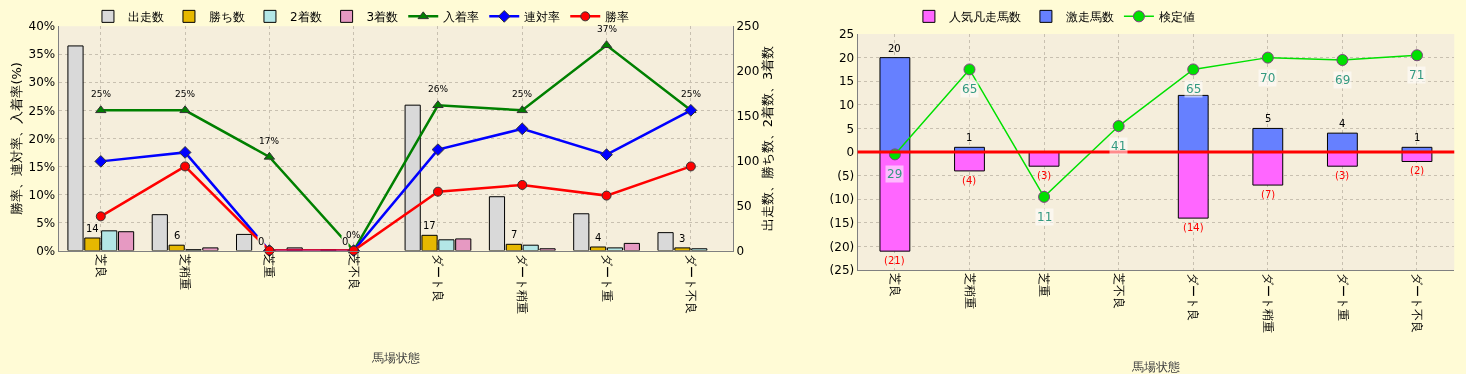 The height and width of the screenshot is (374, 1466). I want to click on y-tick-label: 20%, so click(42, 138).